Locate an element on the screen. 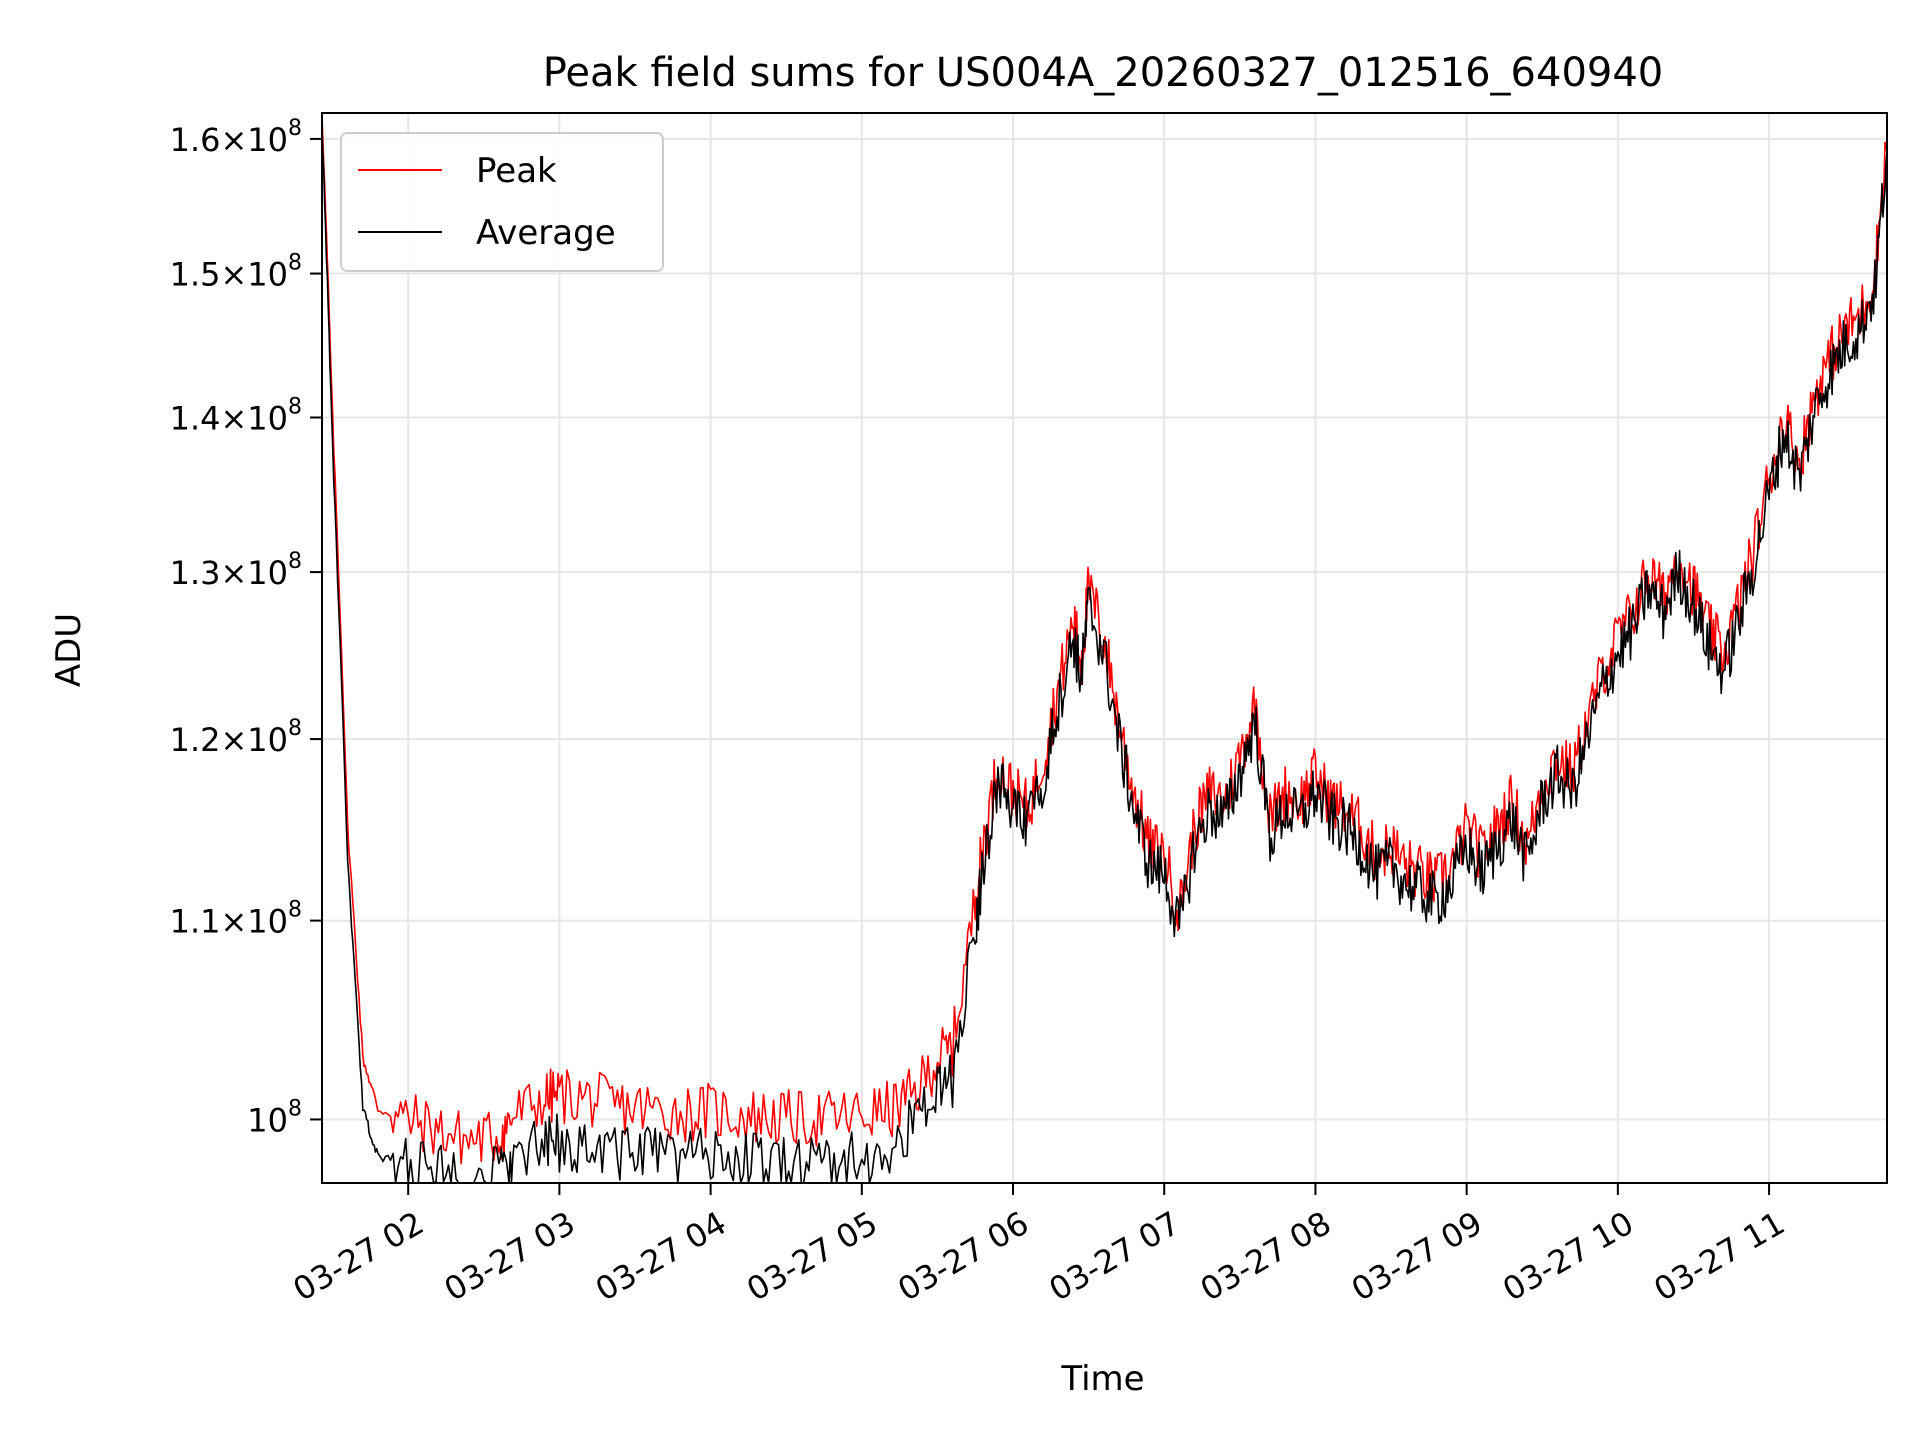 The height and width of the screenshot is (1440, 1920). legend: Peak Average is located at coordinates (502, 202).